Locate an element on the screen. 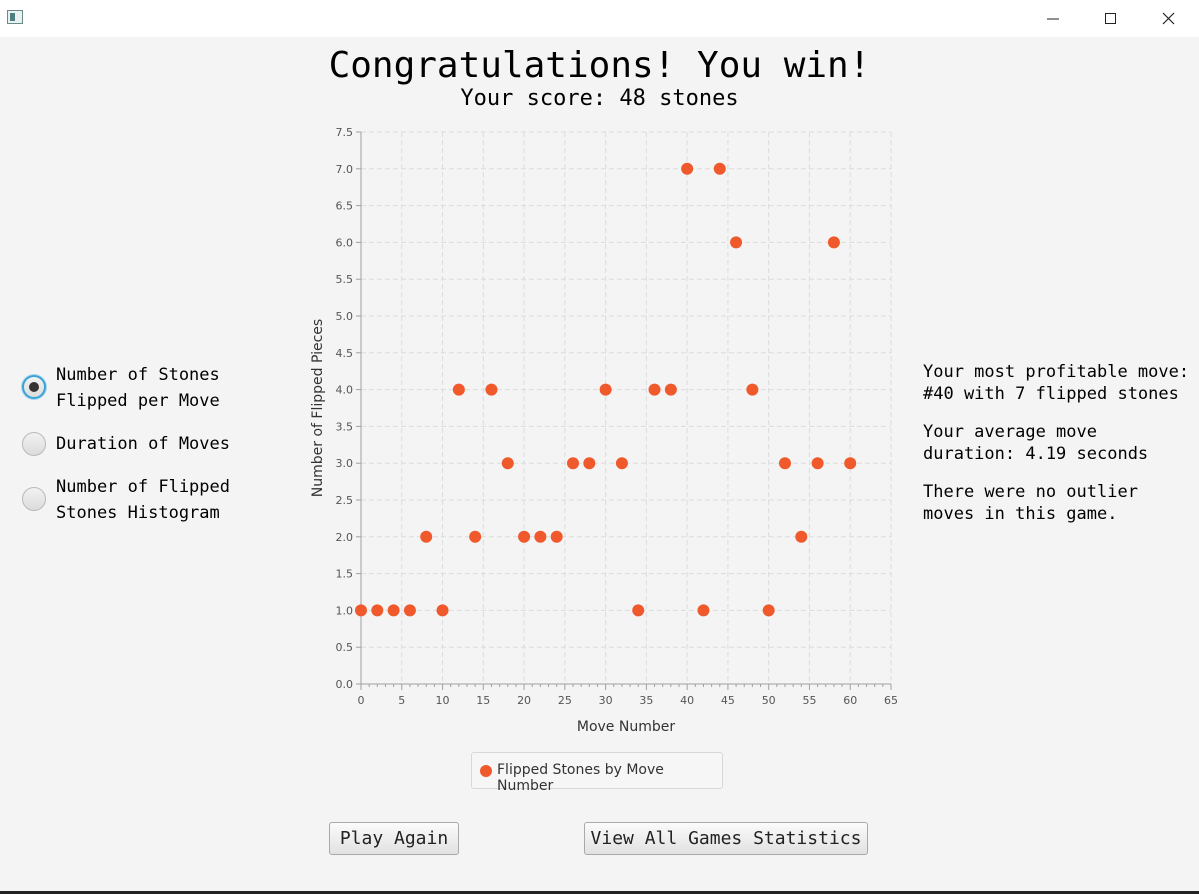 The height and width of the screenshot is (894, 1199). y-tick-label: 7.0 is located at coordinates (345, 169).